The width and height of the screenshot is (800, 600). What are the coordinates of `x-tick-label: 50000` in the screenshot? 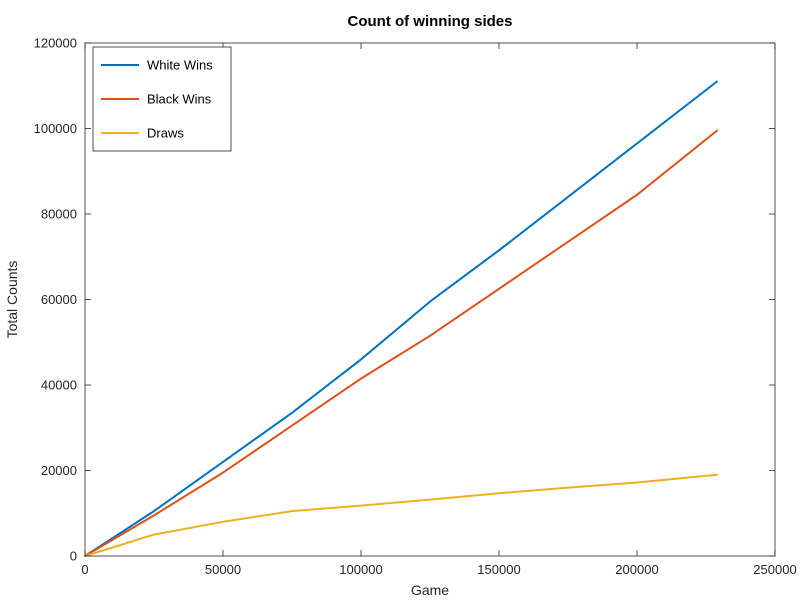 It's located at (223, 569).